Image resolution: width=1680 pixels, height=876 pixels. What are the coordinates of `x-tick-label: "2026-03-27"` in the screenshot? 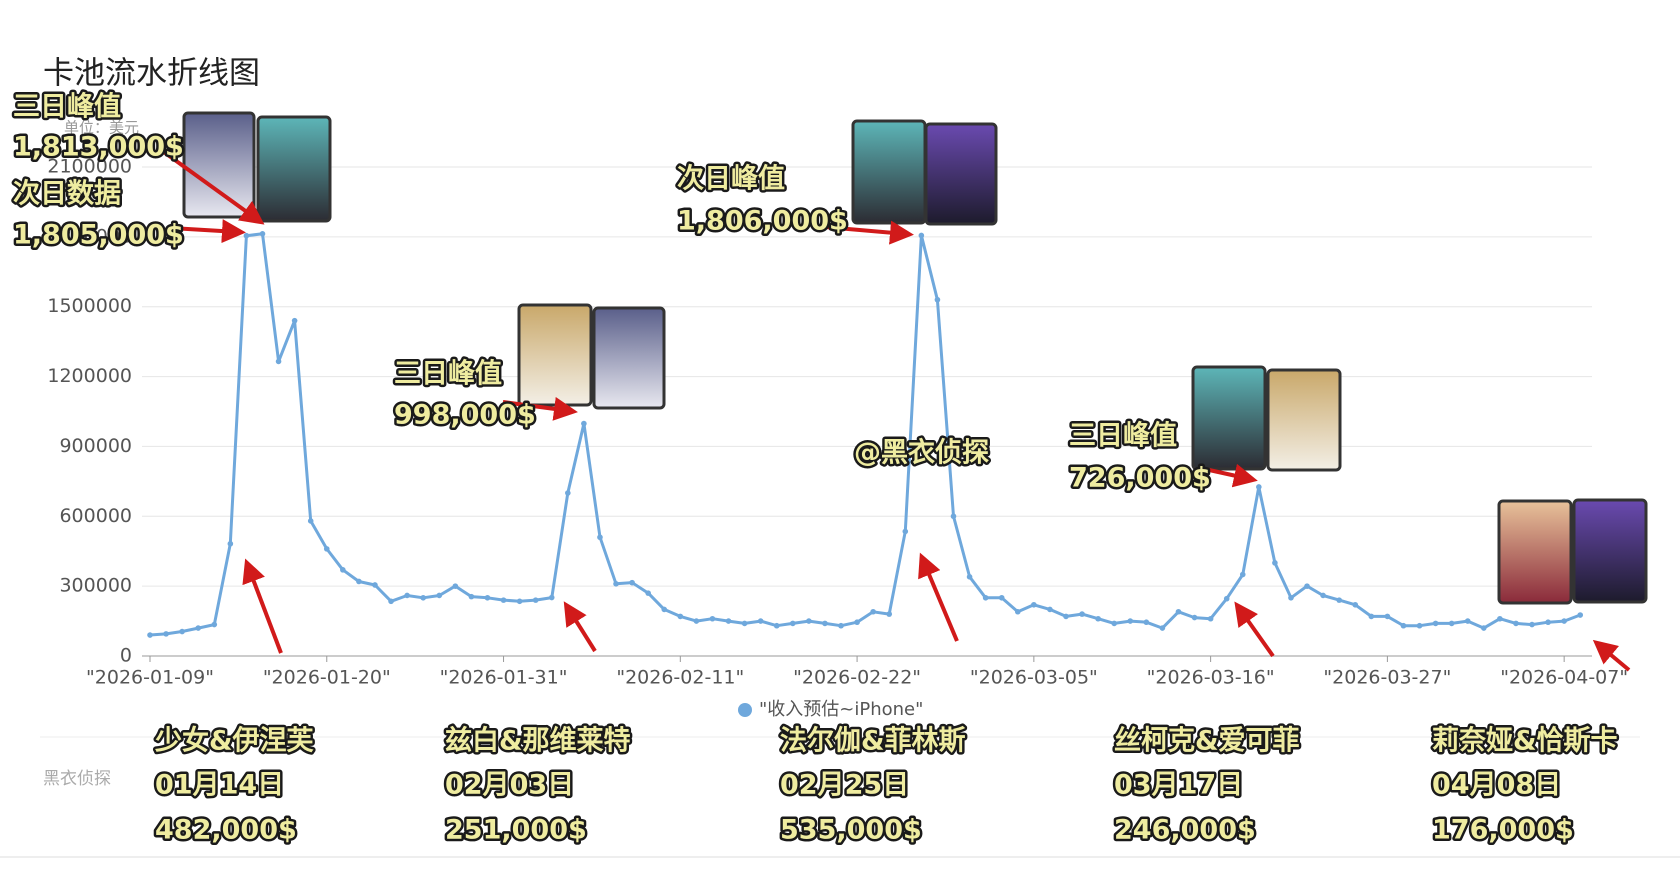 It's located at (1387, 678).